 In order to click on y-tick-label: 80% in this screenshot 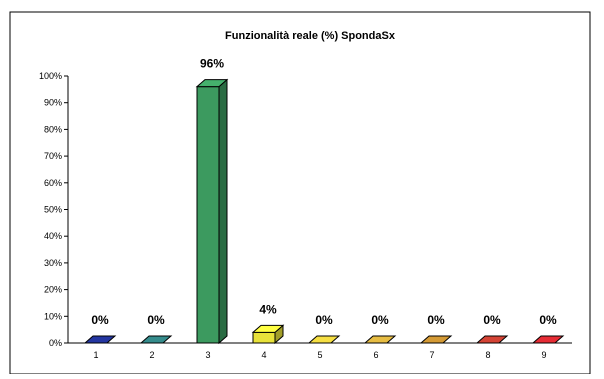, I will do `click(53, 129)`.